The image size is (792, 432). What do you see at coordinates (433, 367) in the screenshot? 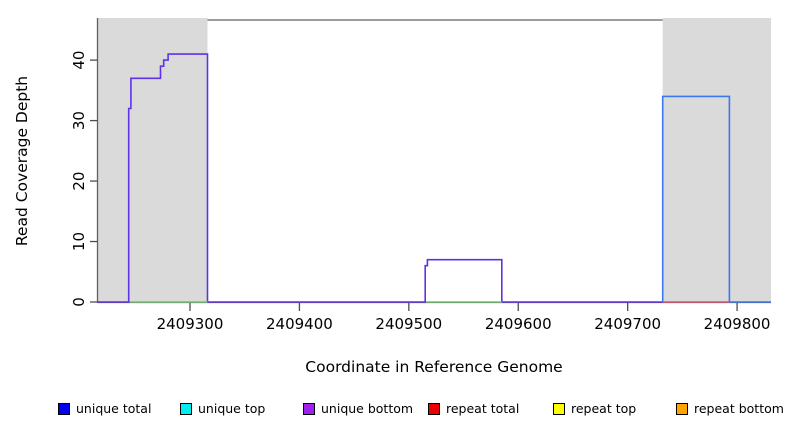
I see `x-axis-title: Coordinate in Reference Genome` at bounding box center [433, 367].